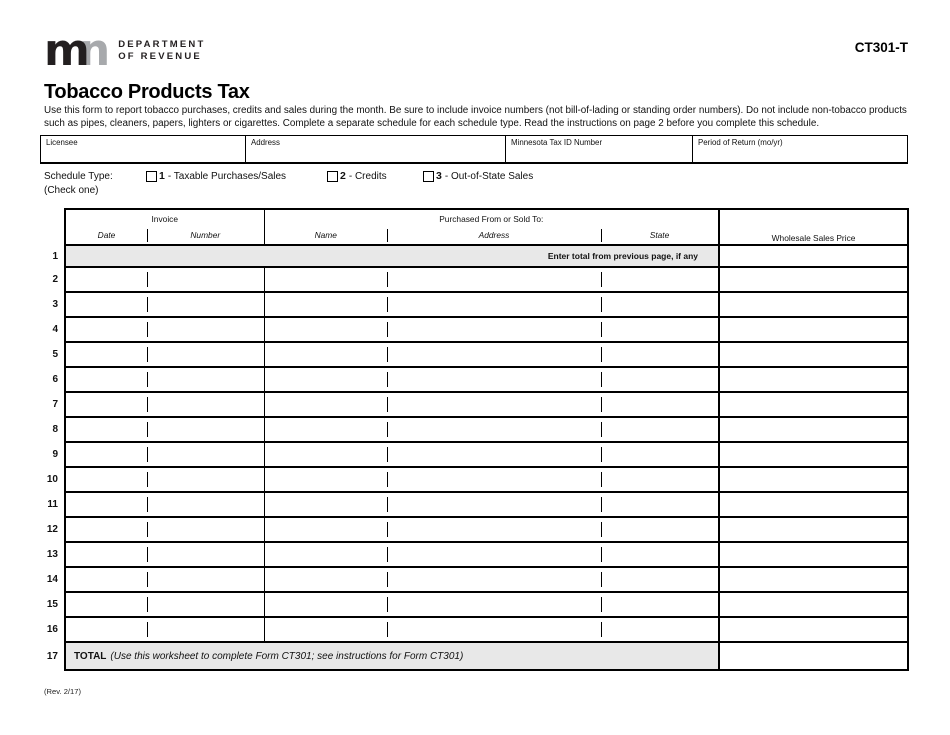 The width and height of the screenshot is (950, 735). I want to click on row-number: 9, so click(52, 454).